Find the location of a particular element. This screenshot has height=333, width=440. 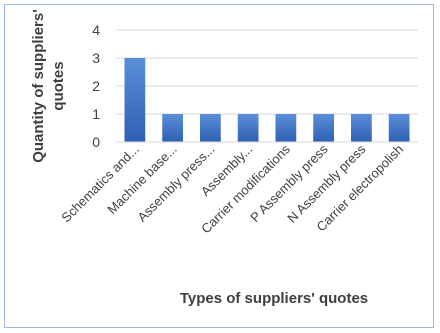

y-tick-label: 4 is located at coordinates (96, 30).